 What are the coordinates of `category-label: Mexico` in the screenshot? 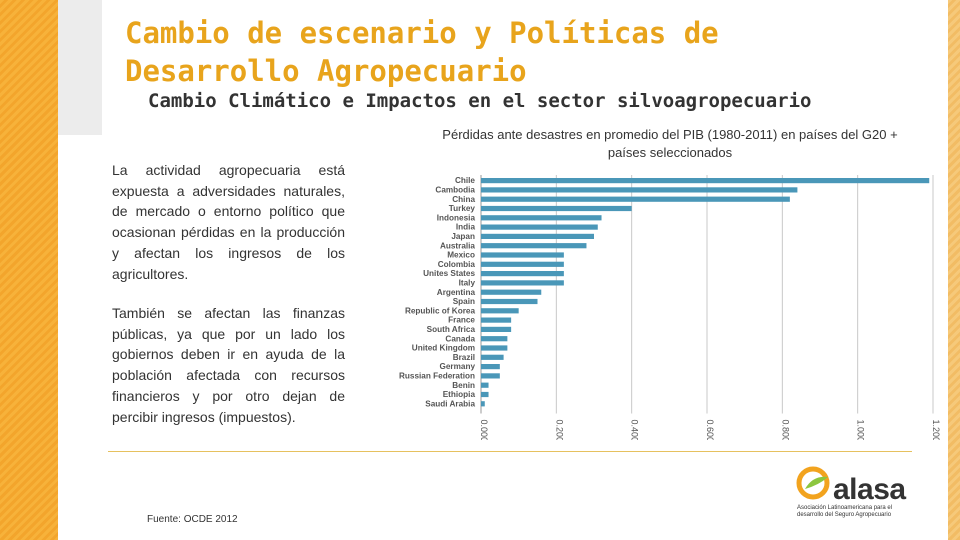 It's located at (461, 255).